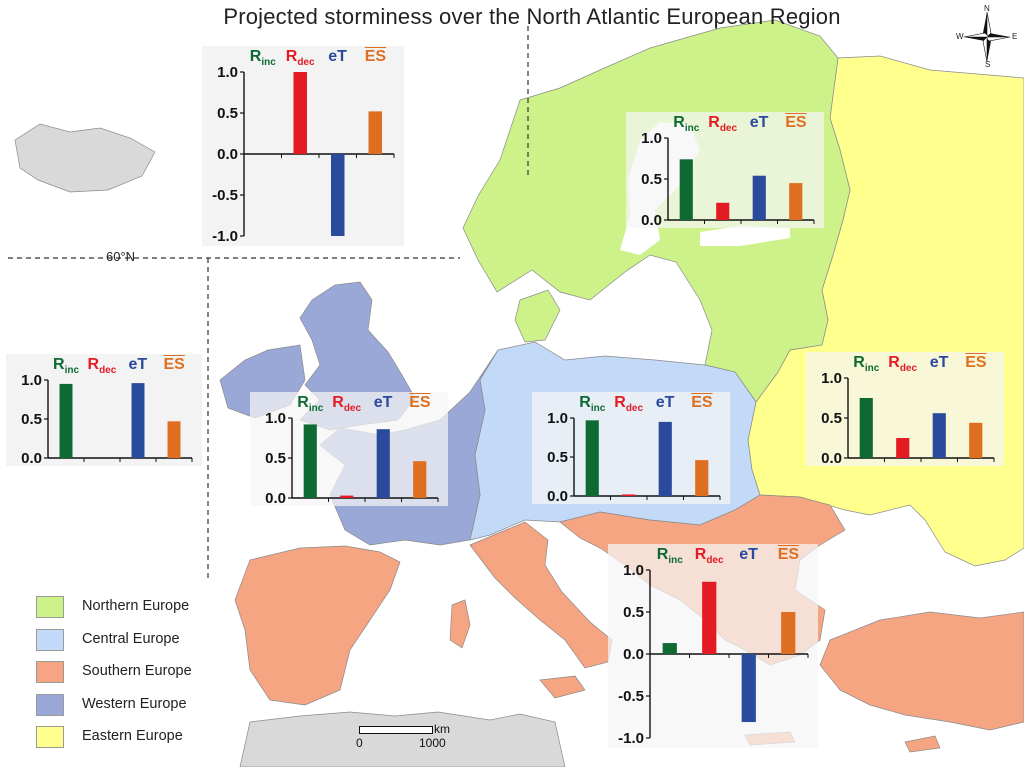  Describe the element at coordinates (137, 671) in the screenshot. I see `legend-label: Southern Europe` at that location.